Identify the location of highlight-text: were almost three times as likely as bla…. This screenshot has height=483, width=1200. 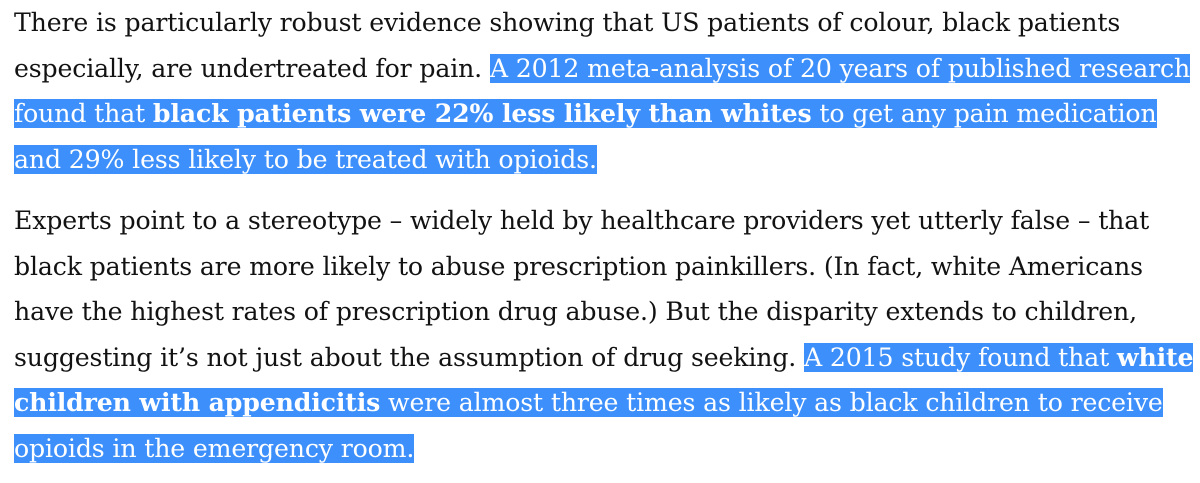
(588, 425).